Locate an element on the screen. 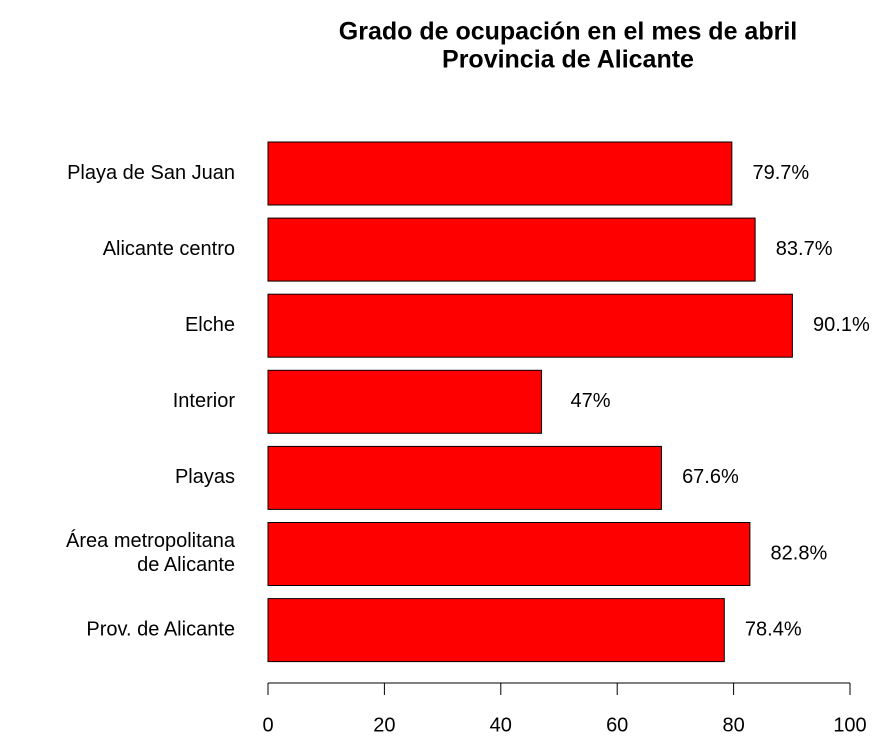 The image size is (885, 742). x-tick-label: 80 is located at coordinates (733, 725).